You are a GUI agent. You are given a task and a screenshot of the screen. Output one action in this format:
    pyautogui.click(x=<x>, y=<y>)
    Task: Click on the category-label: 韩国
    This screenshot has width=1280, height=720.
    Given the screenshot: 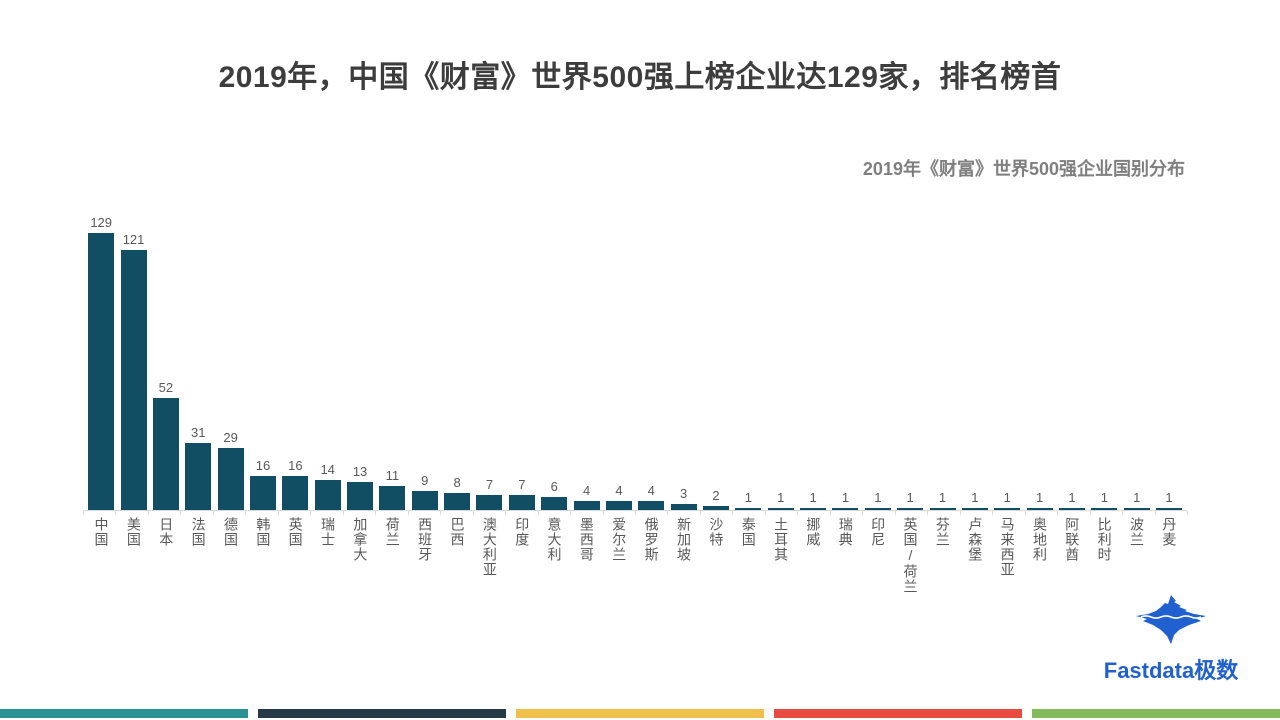 What is the action you would take?
    pyautogui.click(x=263, y=532)
    